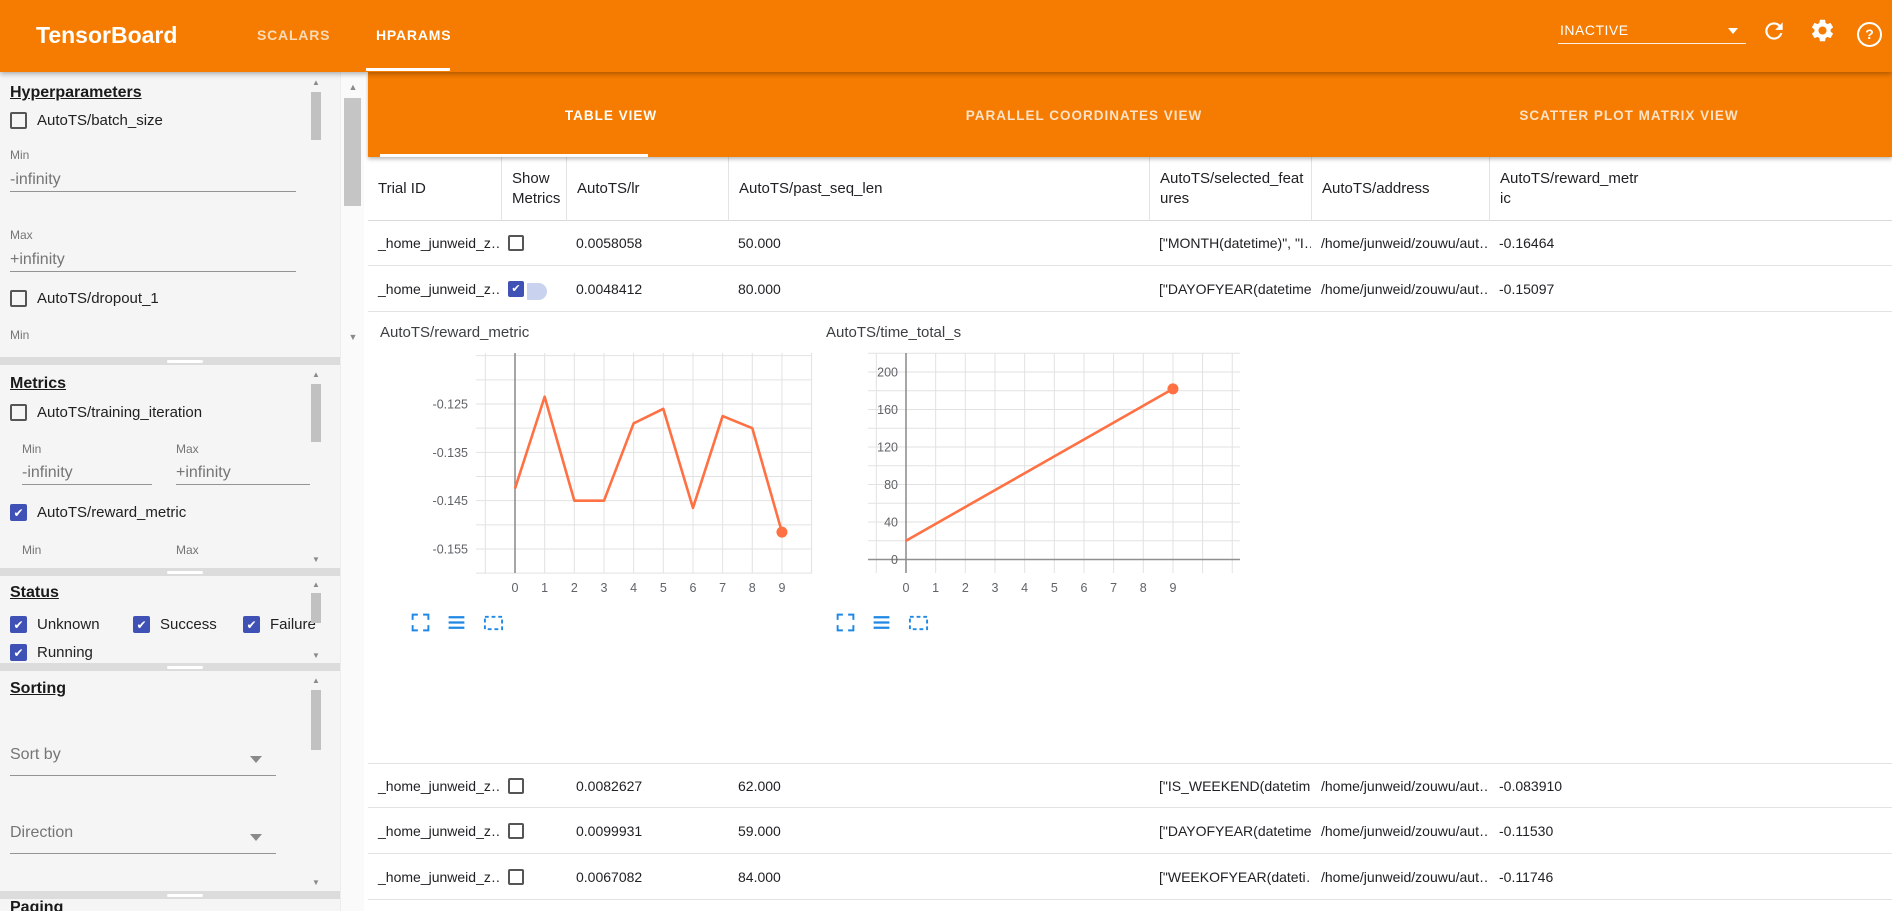 The width and height of the screenshot is (1892, 911). What do you see at coordinates (633, 588) in the screenshot?
I see `svg-text: 4` at bounding box center [633, 588].